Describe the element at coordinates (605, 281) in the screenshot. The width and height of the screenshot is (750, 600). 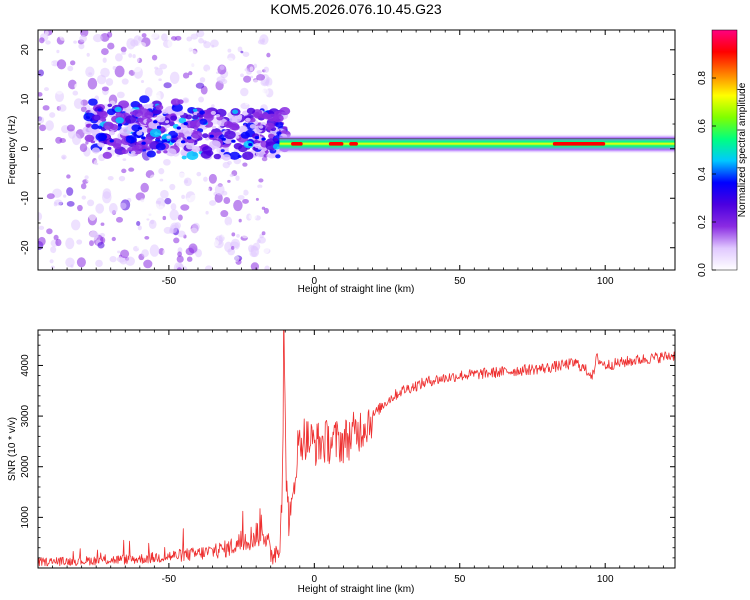
I see `x-tick-label: 100` at that location.